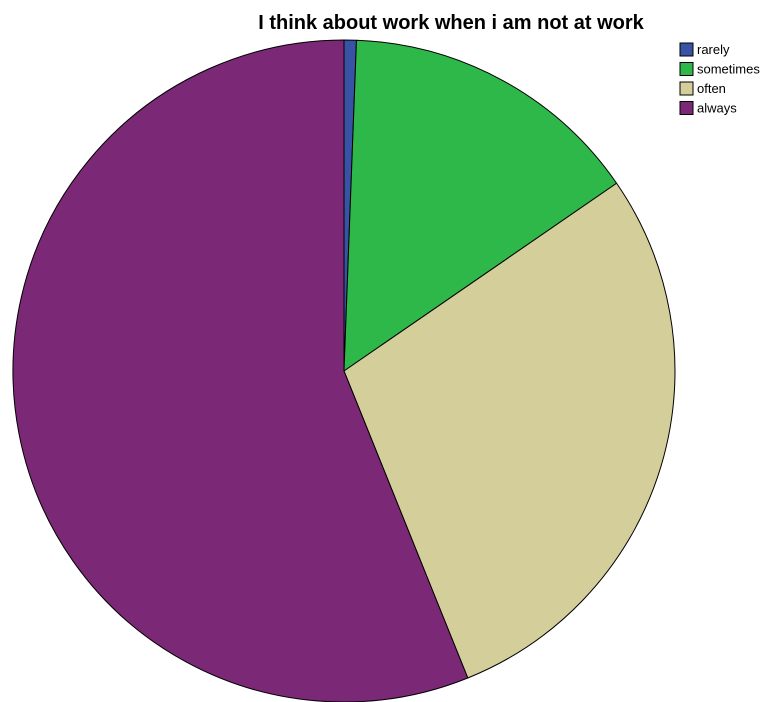  Describe the element at coordinates (686, 108) in the screenshot. I see `legend-swatch-always` at that location.